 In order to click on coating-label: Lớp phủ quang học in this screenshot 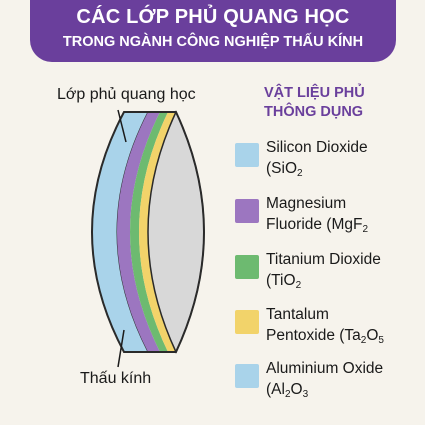, I will do `click(126, 94)`.